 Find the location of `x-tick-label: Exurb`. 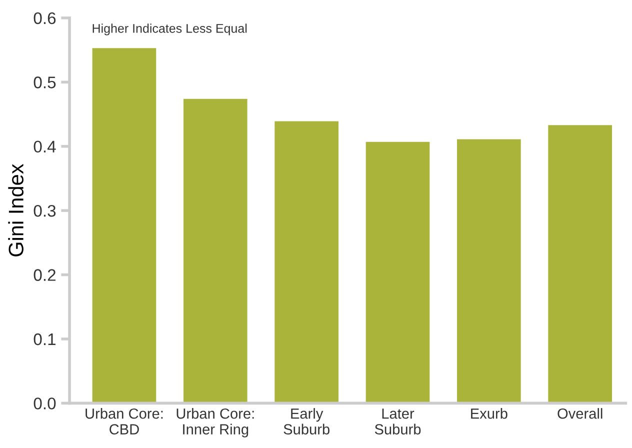

x-tick-label: Exurb is located at coordinates (489, 413).